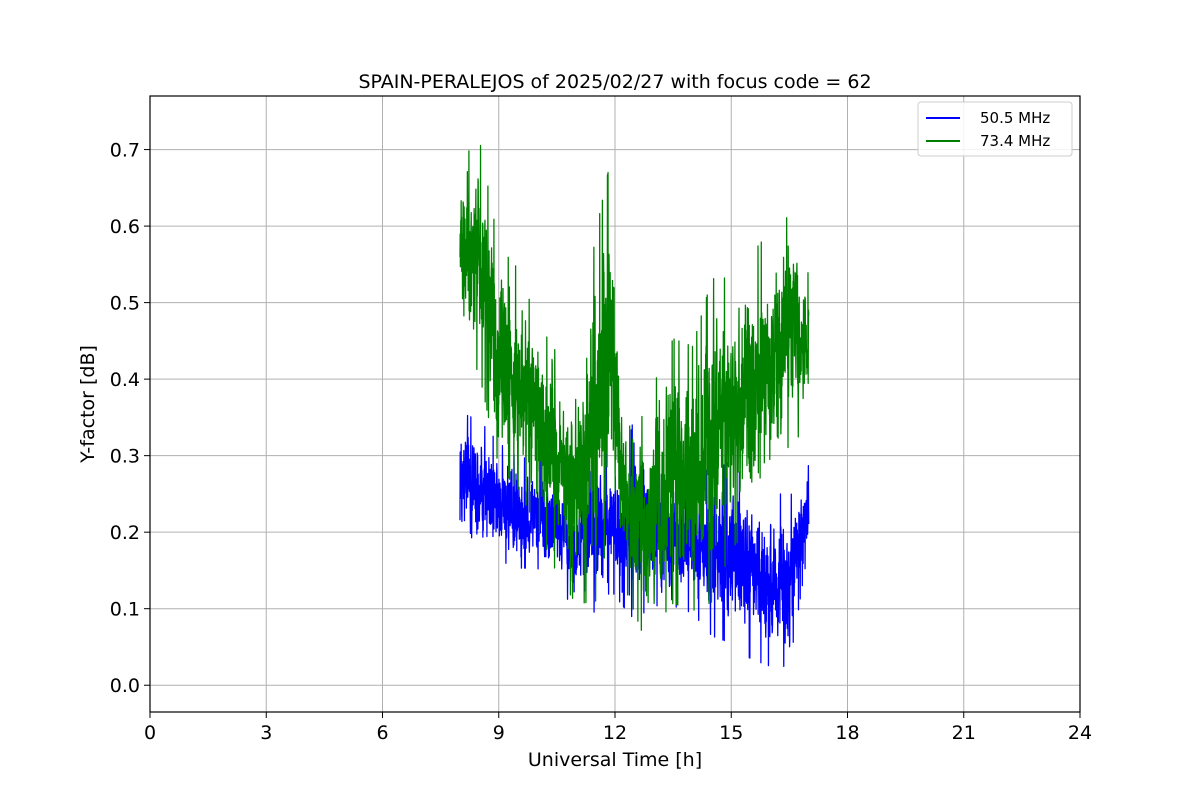 The width and height of the screenshot is (1200, 800). I want to click on x-tick-label: 15, so click(731, 733).